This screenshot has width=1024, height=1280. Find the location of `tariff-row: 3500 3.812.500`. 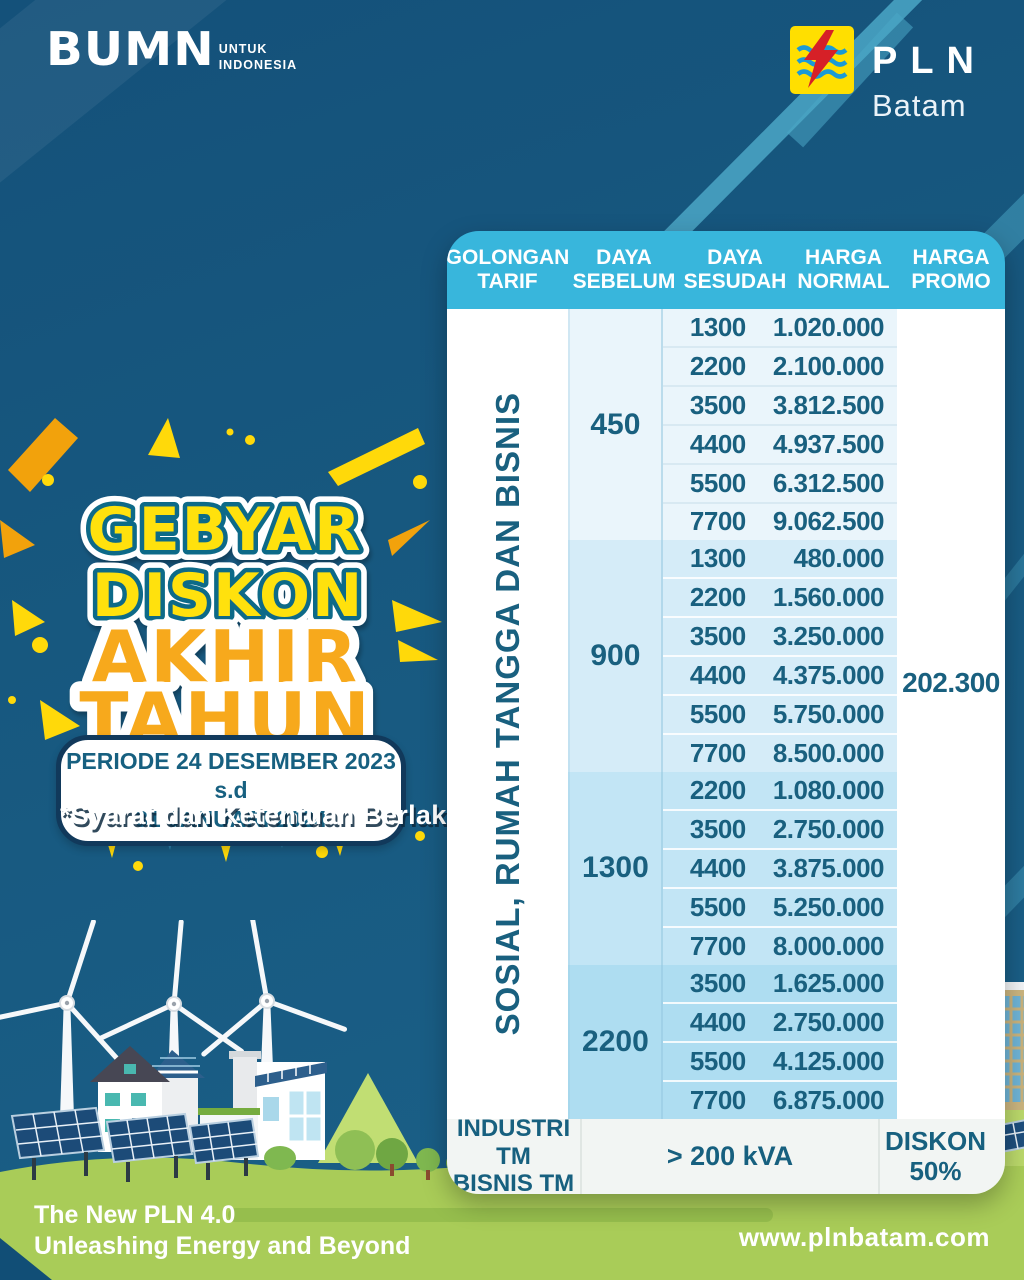

tariff-row: 3500 3.812.500 is located at coordinates (779, 406).